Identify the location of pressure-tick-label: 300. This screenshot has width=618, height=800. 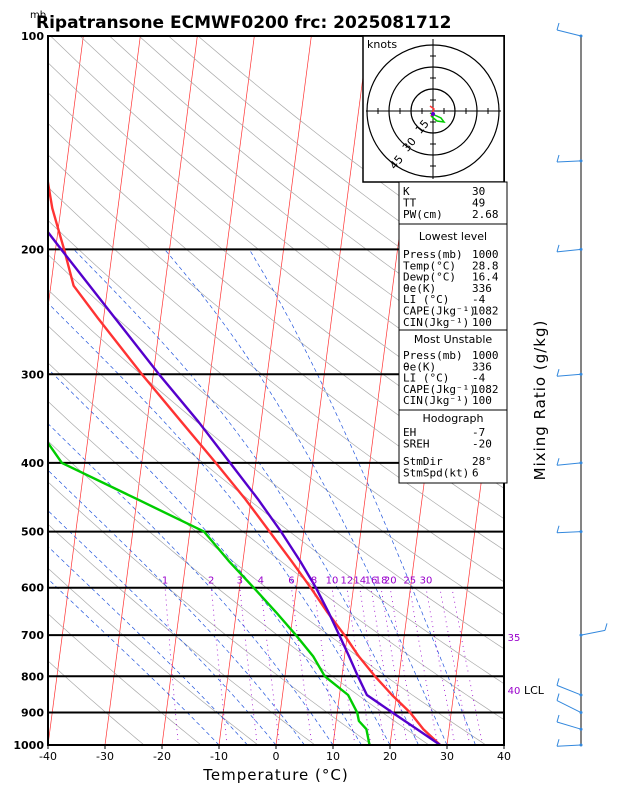
(32, 374).